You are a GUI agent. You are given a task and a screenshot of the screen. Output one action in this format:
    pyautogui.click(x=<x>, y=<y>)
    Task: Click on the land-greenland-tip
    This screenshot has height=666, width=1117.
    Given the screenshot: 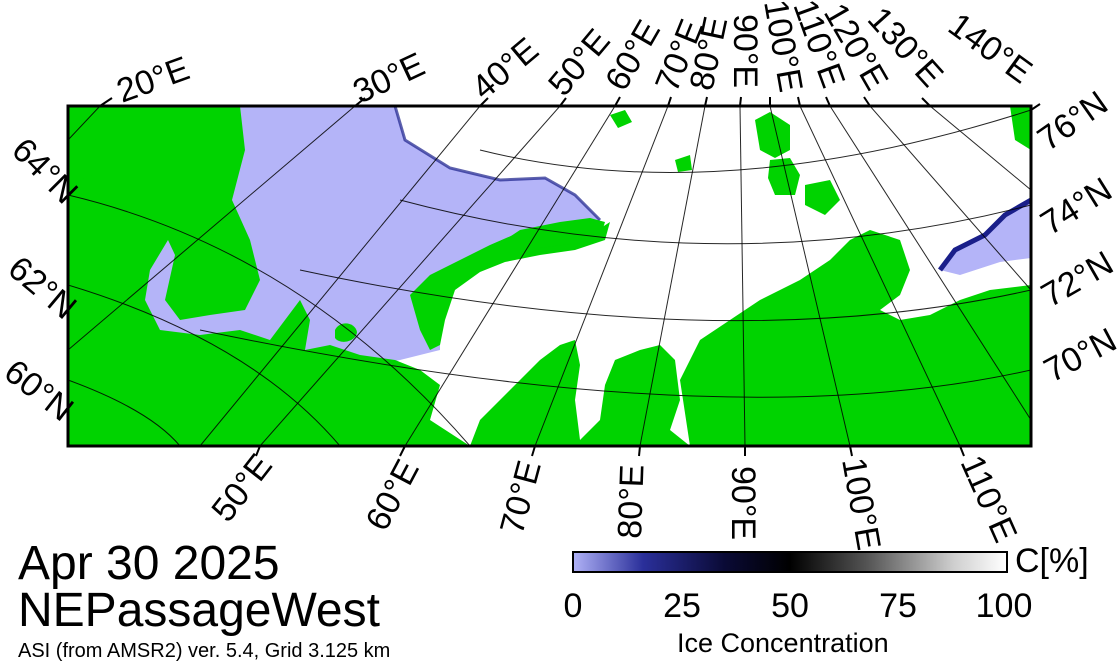 What is the action you would take?
    pyautogui.click(x=84, y=152)
    